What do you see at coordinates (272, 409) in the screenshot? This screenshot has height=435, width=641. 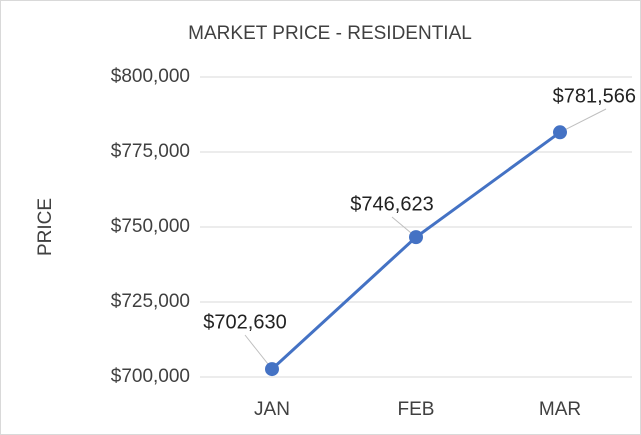 I see `x-tick-label: JAN` at bounding box center [272, 409].